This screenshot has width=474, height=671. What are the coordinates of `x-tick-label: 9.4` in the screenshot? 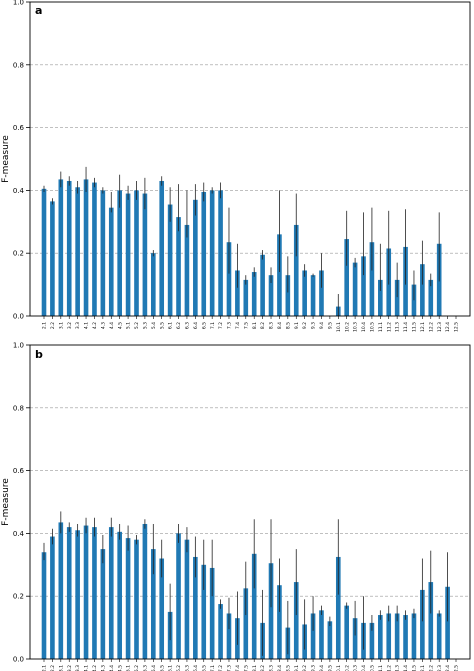 It's located at (322, 325).